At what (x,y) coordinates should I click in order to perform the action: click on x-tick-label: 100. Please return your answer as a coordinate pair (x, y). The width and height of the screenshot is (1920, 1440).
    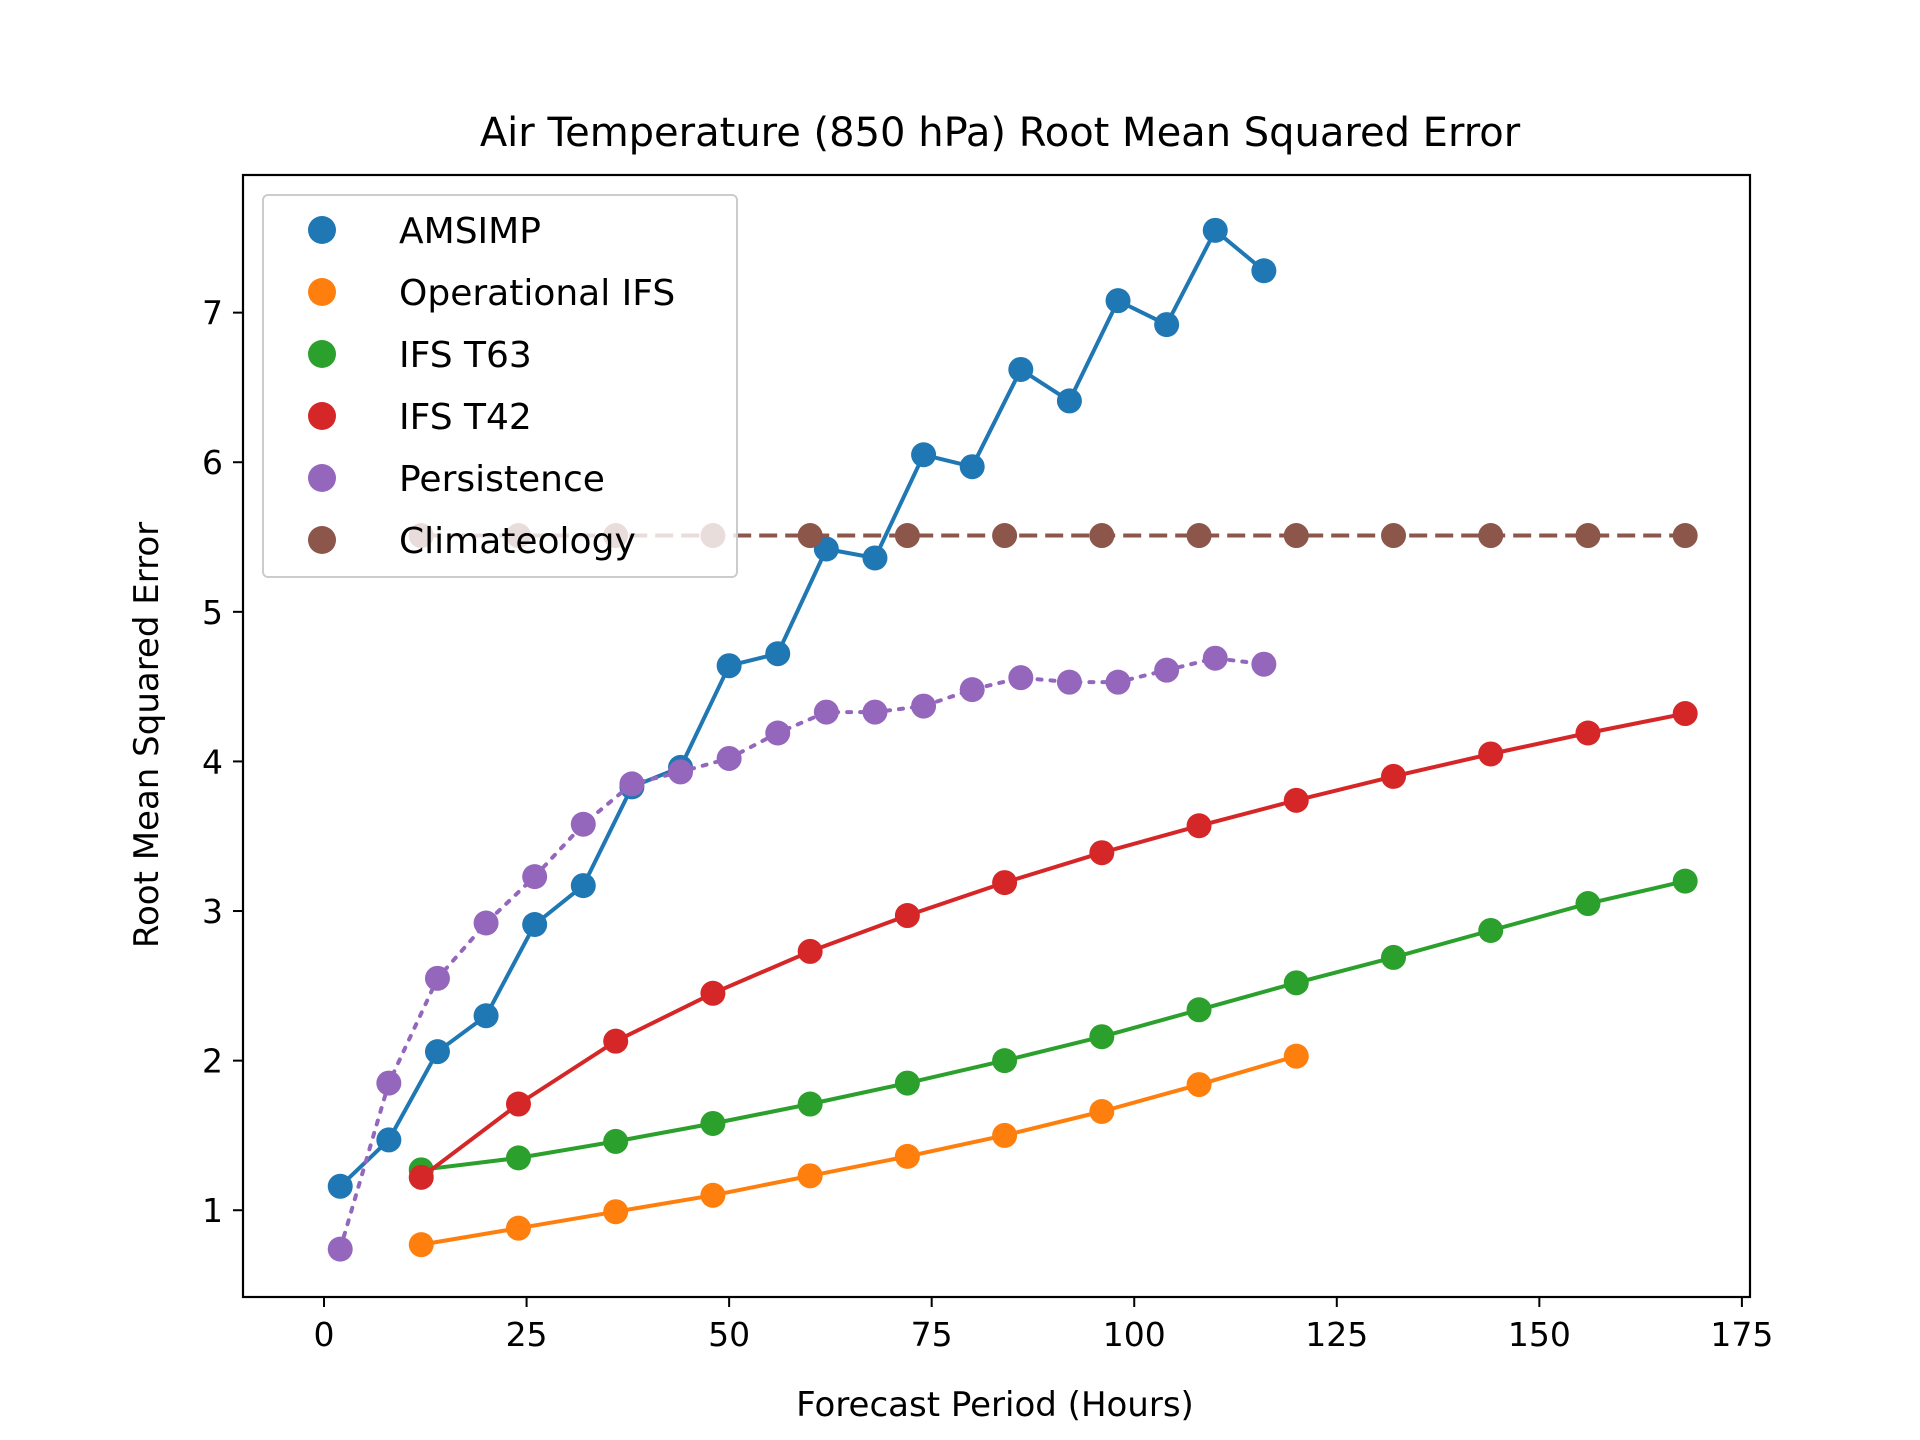
    Looking at the image, I should click on (1134, 1334).